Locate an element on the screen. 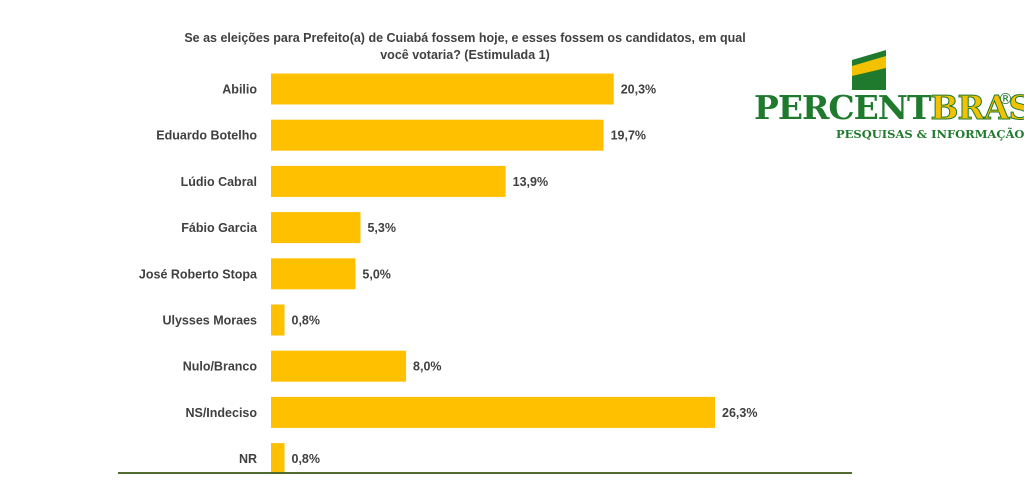 This screenshot has width=1024, height=493. data-label: 20,3% is located at coordinates (638, 90).